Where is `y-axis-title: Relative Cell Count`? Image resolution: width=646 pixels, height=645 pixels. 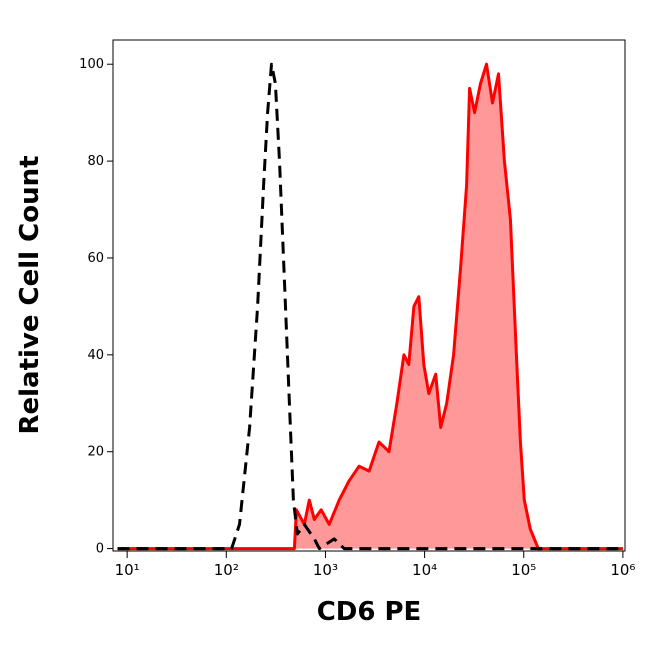
y-axis-title: Relative Cell Count is located at coordinates (30, 294).